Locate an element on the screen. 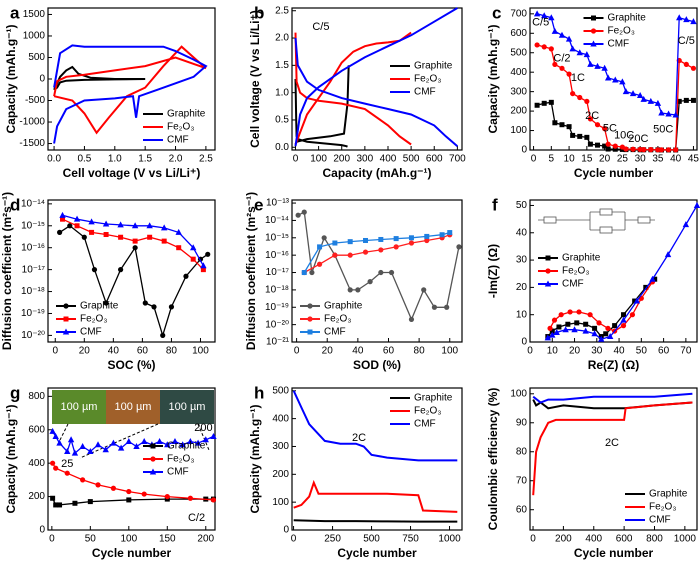 Image resolution: width=700 pixels, height=574 pixels. x-tick-label: 600 is located at coordinates (434, 159).